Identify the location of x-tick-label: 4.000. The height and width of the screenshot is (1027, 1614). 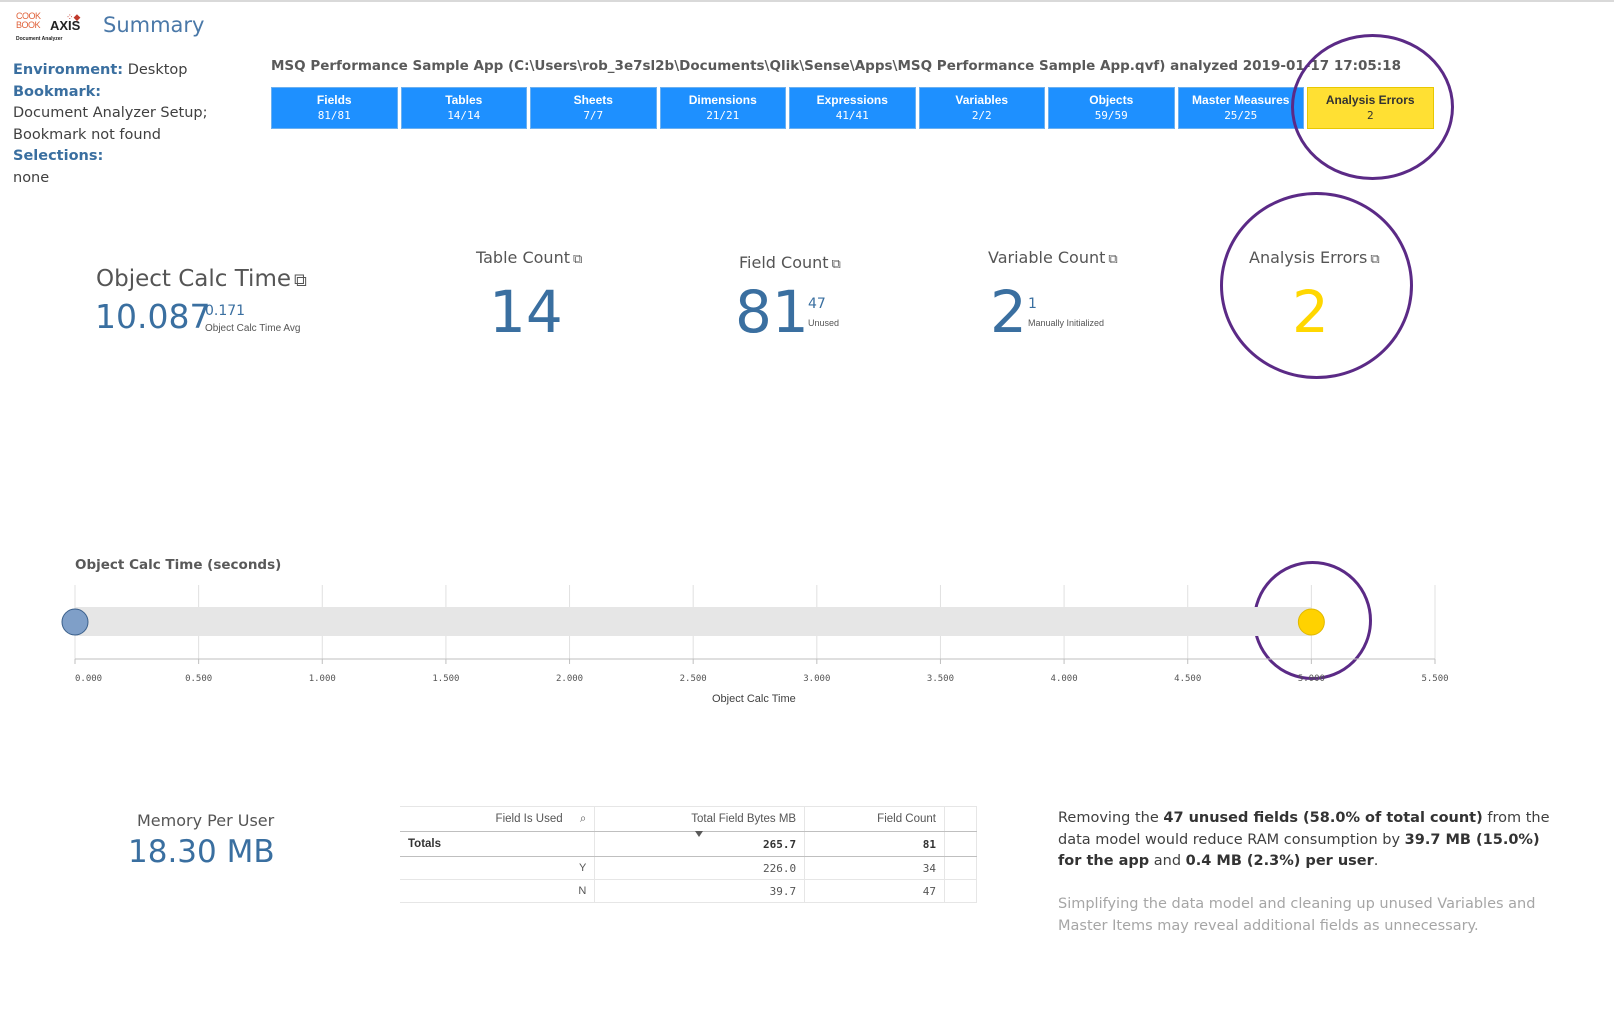
(1064, 679).